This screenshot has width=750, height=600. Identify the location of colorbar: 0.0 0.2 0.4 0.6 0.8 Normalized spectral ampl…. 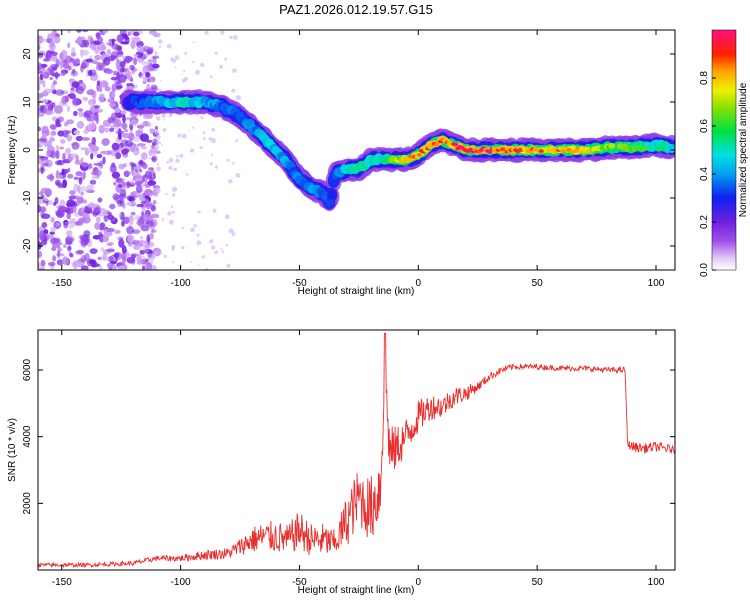
(724, 153).